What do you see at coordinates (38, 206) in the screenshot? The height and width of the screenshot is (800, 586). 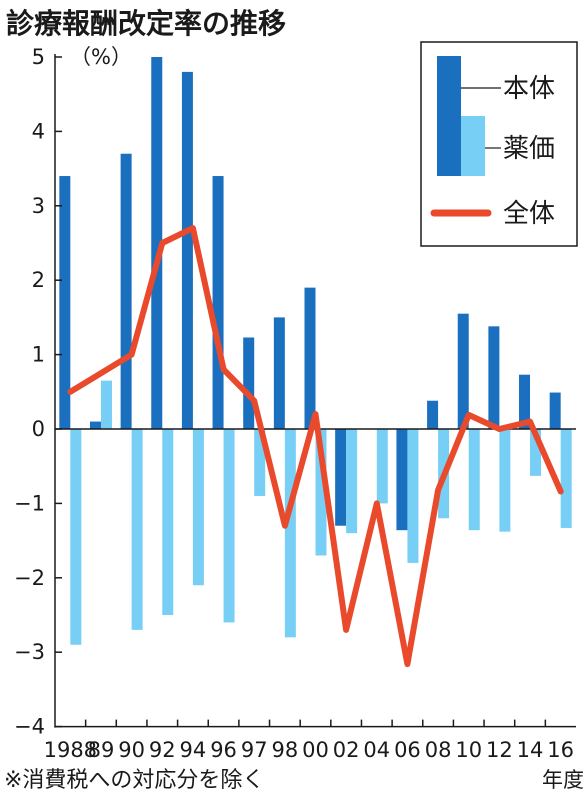 I see `y-tick-label: 3` at bounding box center [38, 206].